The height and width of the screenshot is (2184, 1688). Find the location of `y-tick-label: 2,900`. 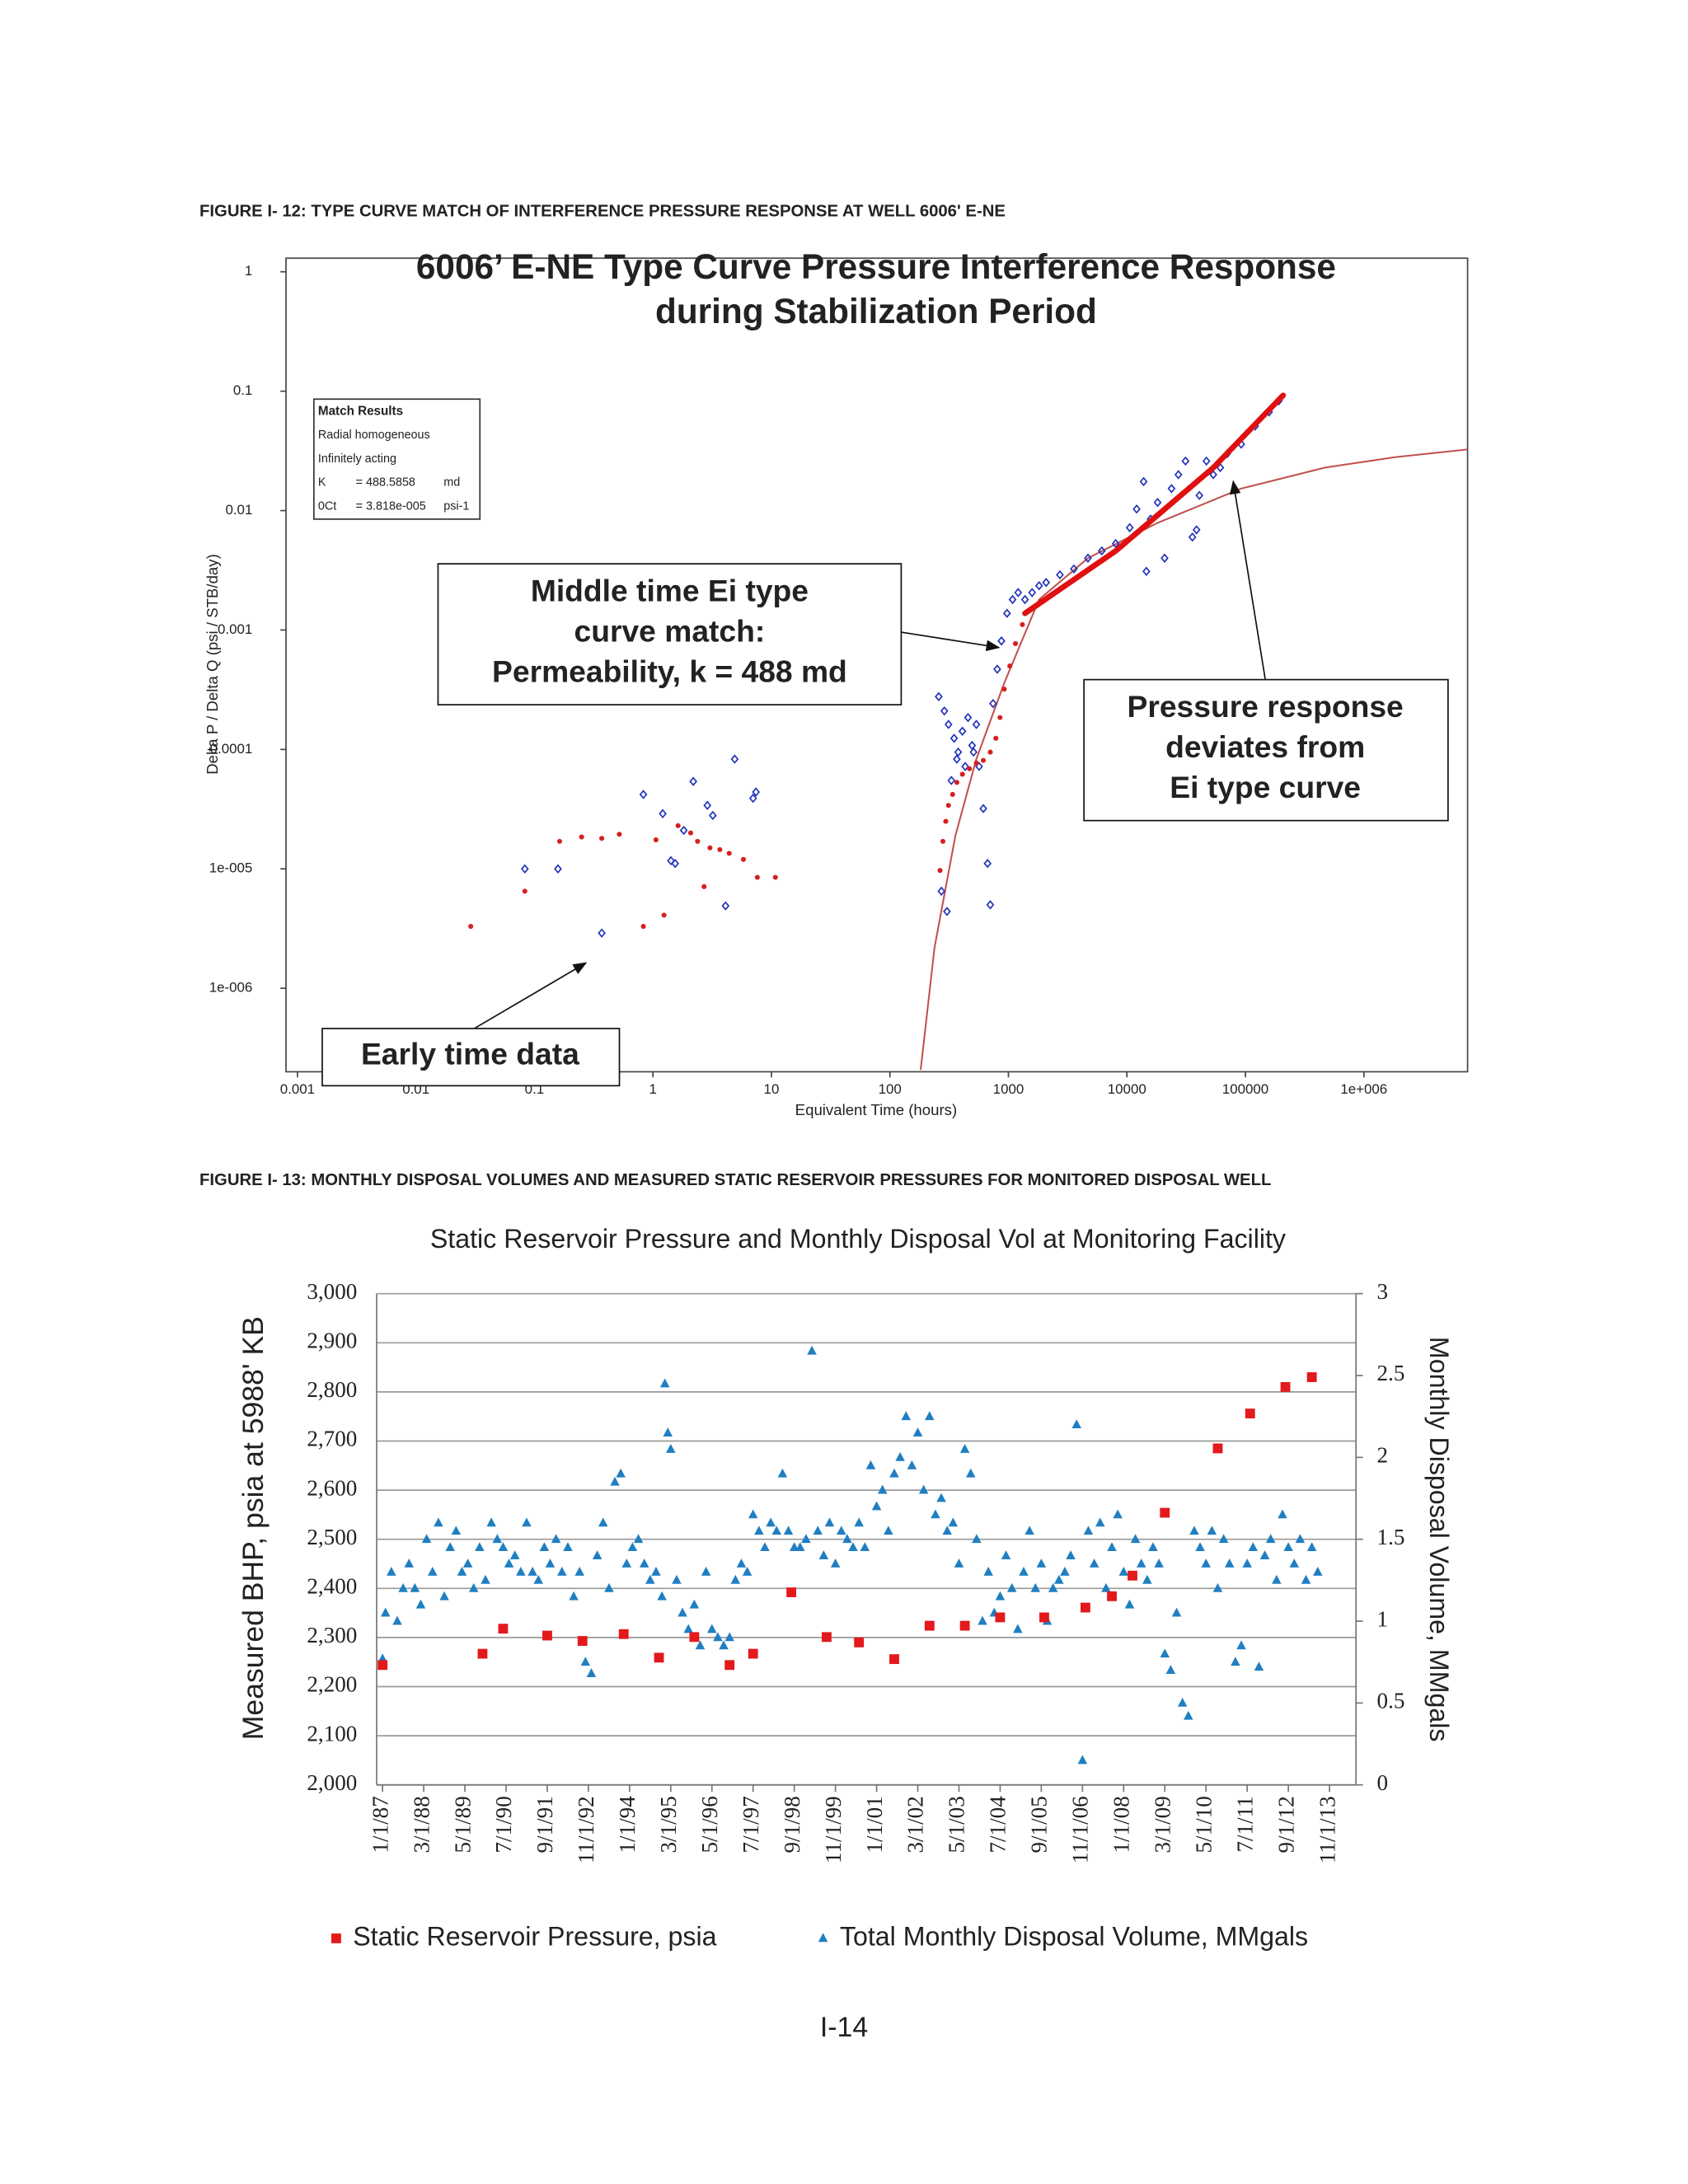

y-tick-label: 2,900 is located at coordinates (332, 1340).